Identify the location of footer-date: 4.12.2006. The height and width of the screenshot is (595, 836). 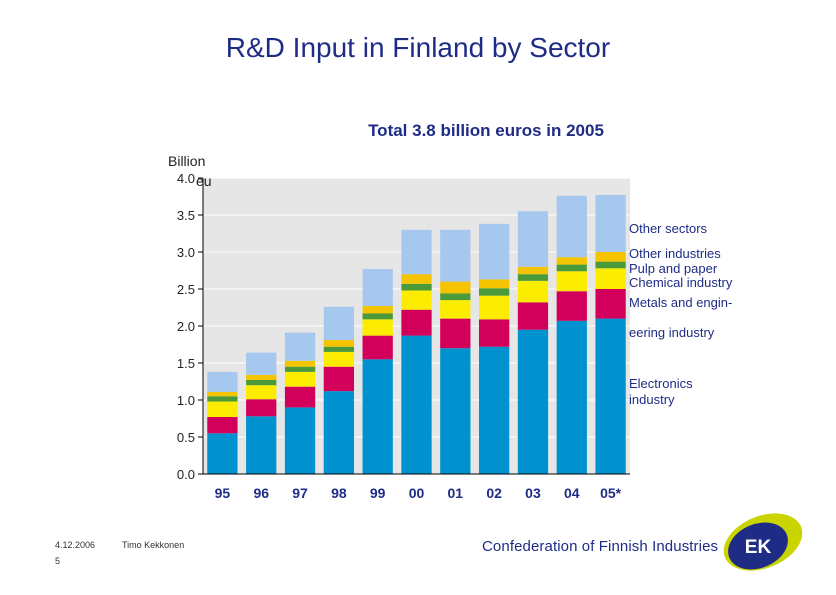
(75, 545).